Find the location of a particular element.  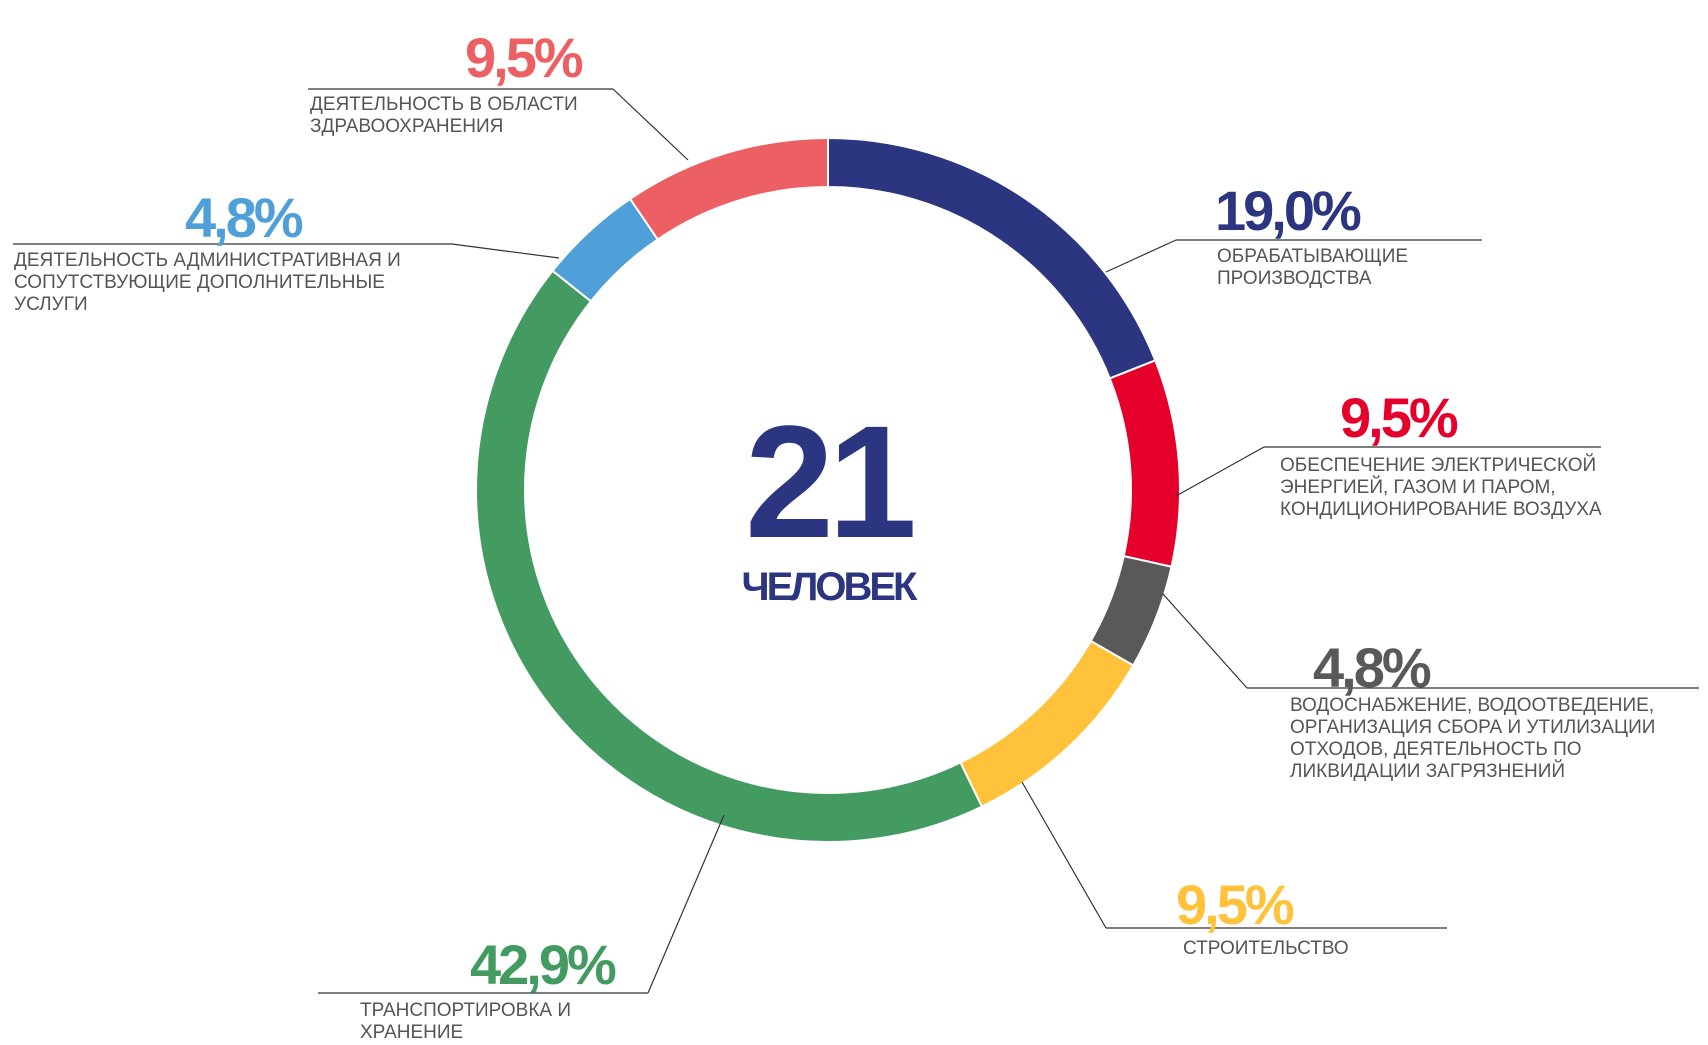

center-label: ЧЕЛОВЕК is located at coordinates (829, 587).